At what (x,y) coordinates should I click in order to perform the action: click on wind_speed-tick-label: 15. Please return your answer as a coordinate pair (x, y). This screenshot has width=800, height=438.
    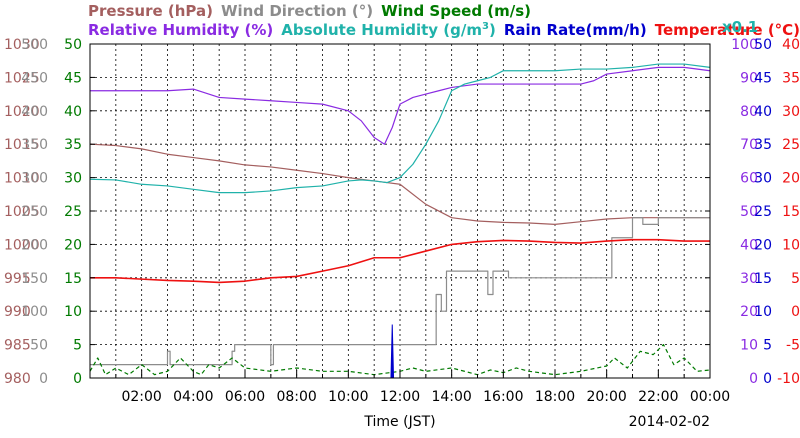
    Looking at the image, I should click on (73, 279).